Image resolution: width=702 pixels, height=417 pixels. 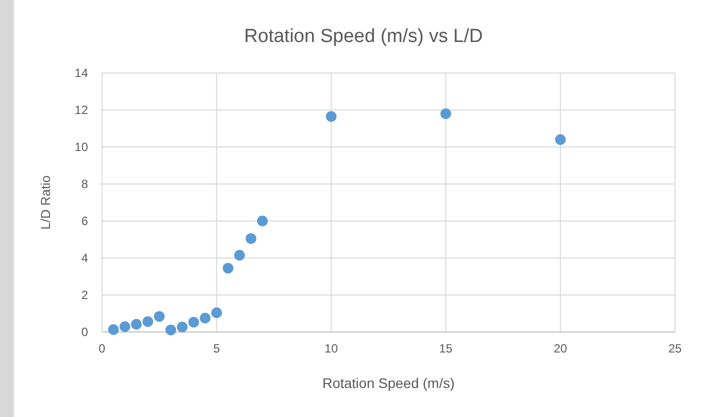 What do you see at coordinates (363, 36) in the screenshot?
I see `chart-title: Rotation Speed (m/s) vs L/D` at bounding box center [363, 36].